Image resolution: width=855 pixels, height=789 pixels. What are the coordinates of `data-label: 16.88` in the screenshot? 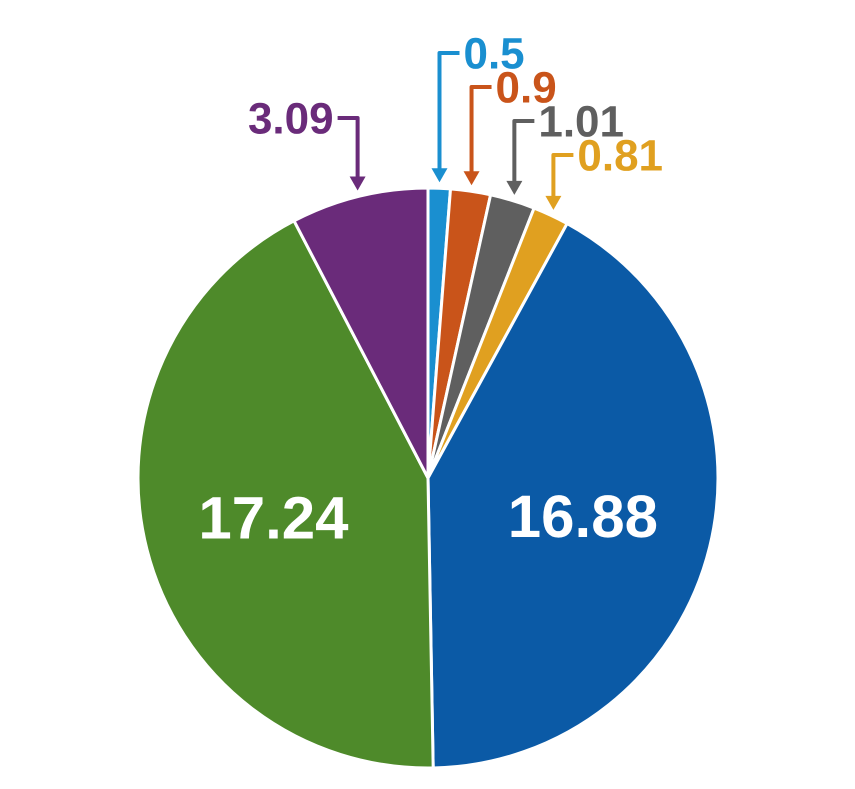 It's located at (583, 516).